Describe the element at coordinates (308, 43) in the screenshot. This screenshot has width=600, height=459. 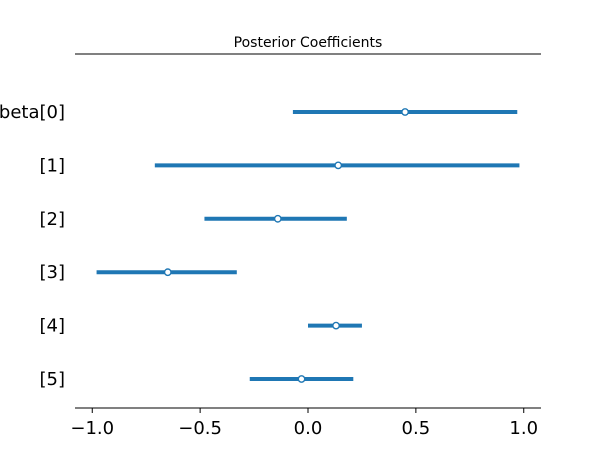
I see `chart-title: Posterior Coefficients` at that location.